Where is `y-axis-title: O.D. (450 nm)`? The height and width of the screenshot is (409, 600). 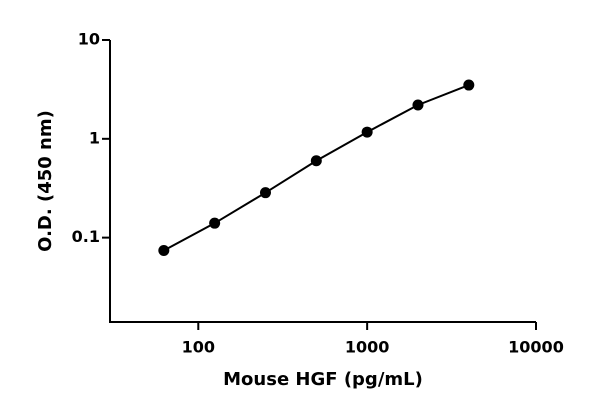 y-axis-title: O.D. (450 nm) is located at coordinates (45, 181).